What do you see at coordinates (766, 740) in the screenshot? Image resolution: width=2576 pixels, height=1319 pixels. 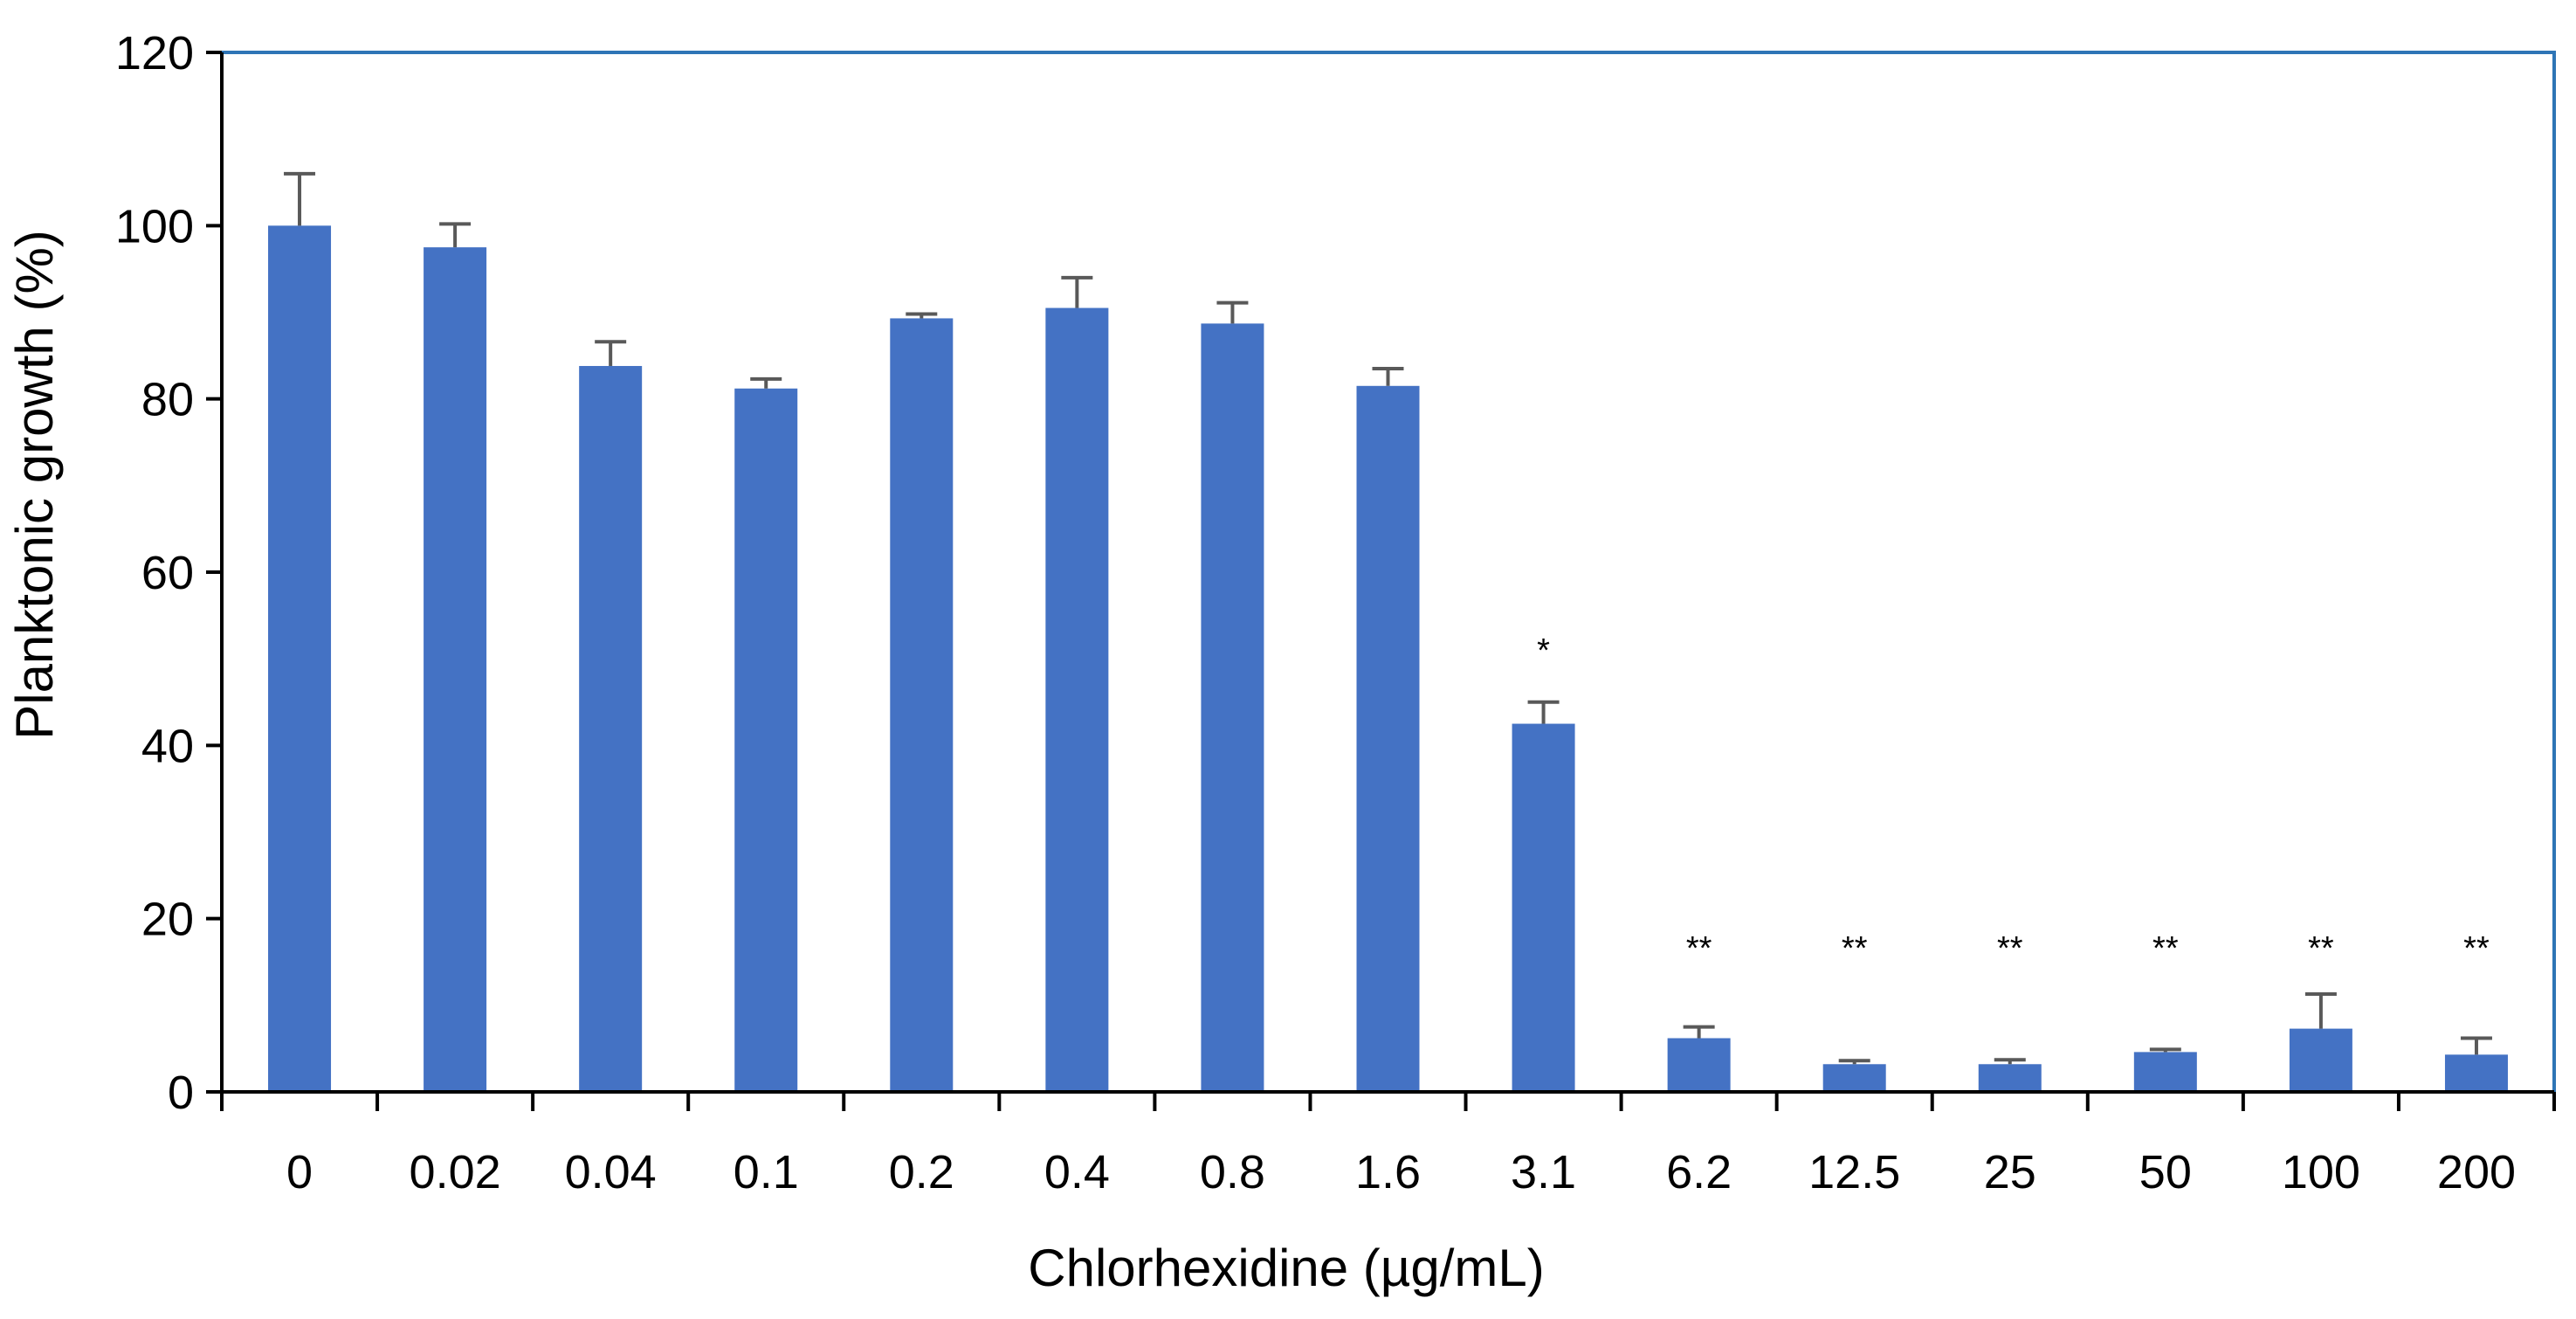 I see `bar-0.1` at bounding box center [766, 740].